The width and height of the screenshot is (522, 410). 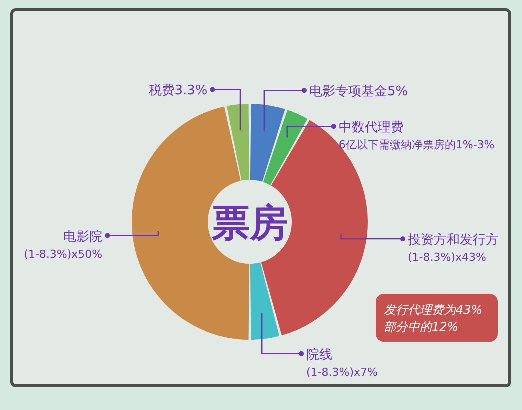 I want to click on slice-label: 电影专项基金5%, so click(x=358, y=92).